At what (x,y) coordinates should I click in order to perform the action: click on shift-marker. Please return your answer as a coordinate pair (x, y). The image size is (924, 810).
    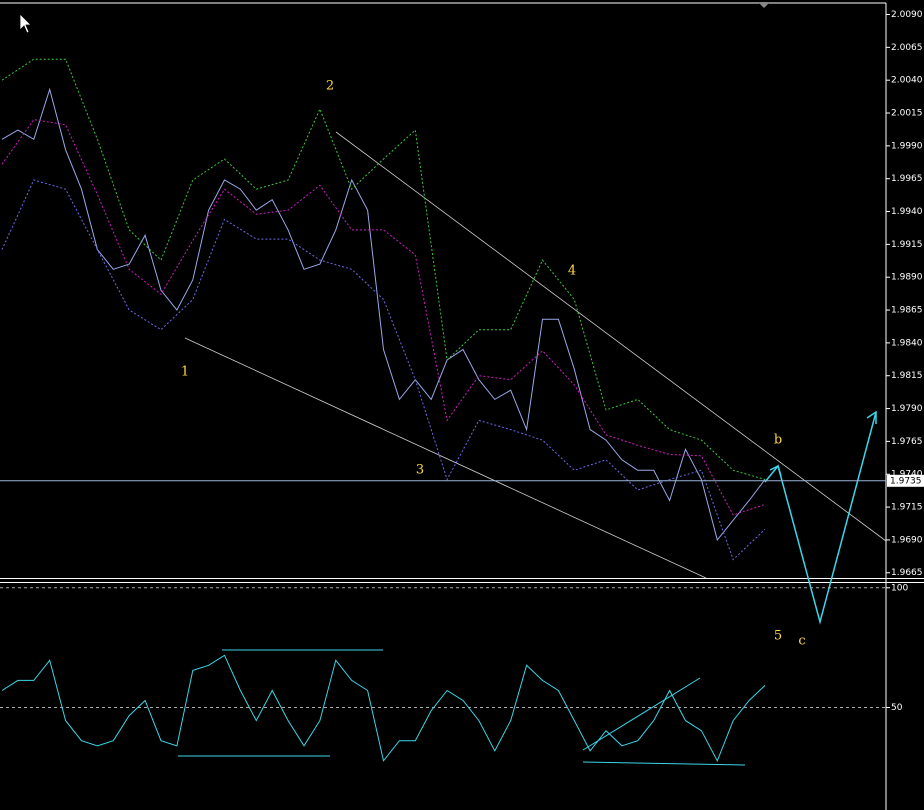
    Looking at the image, I should click on (764, 5).